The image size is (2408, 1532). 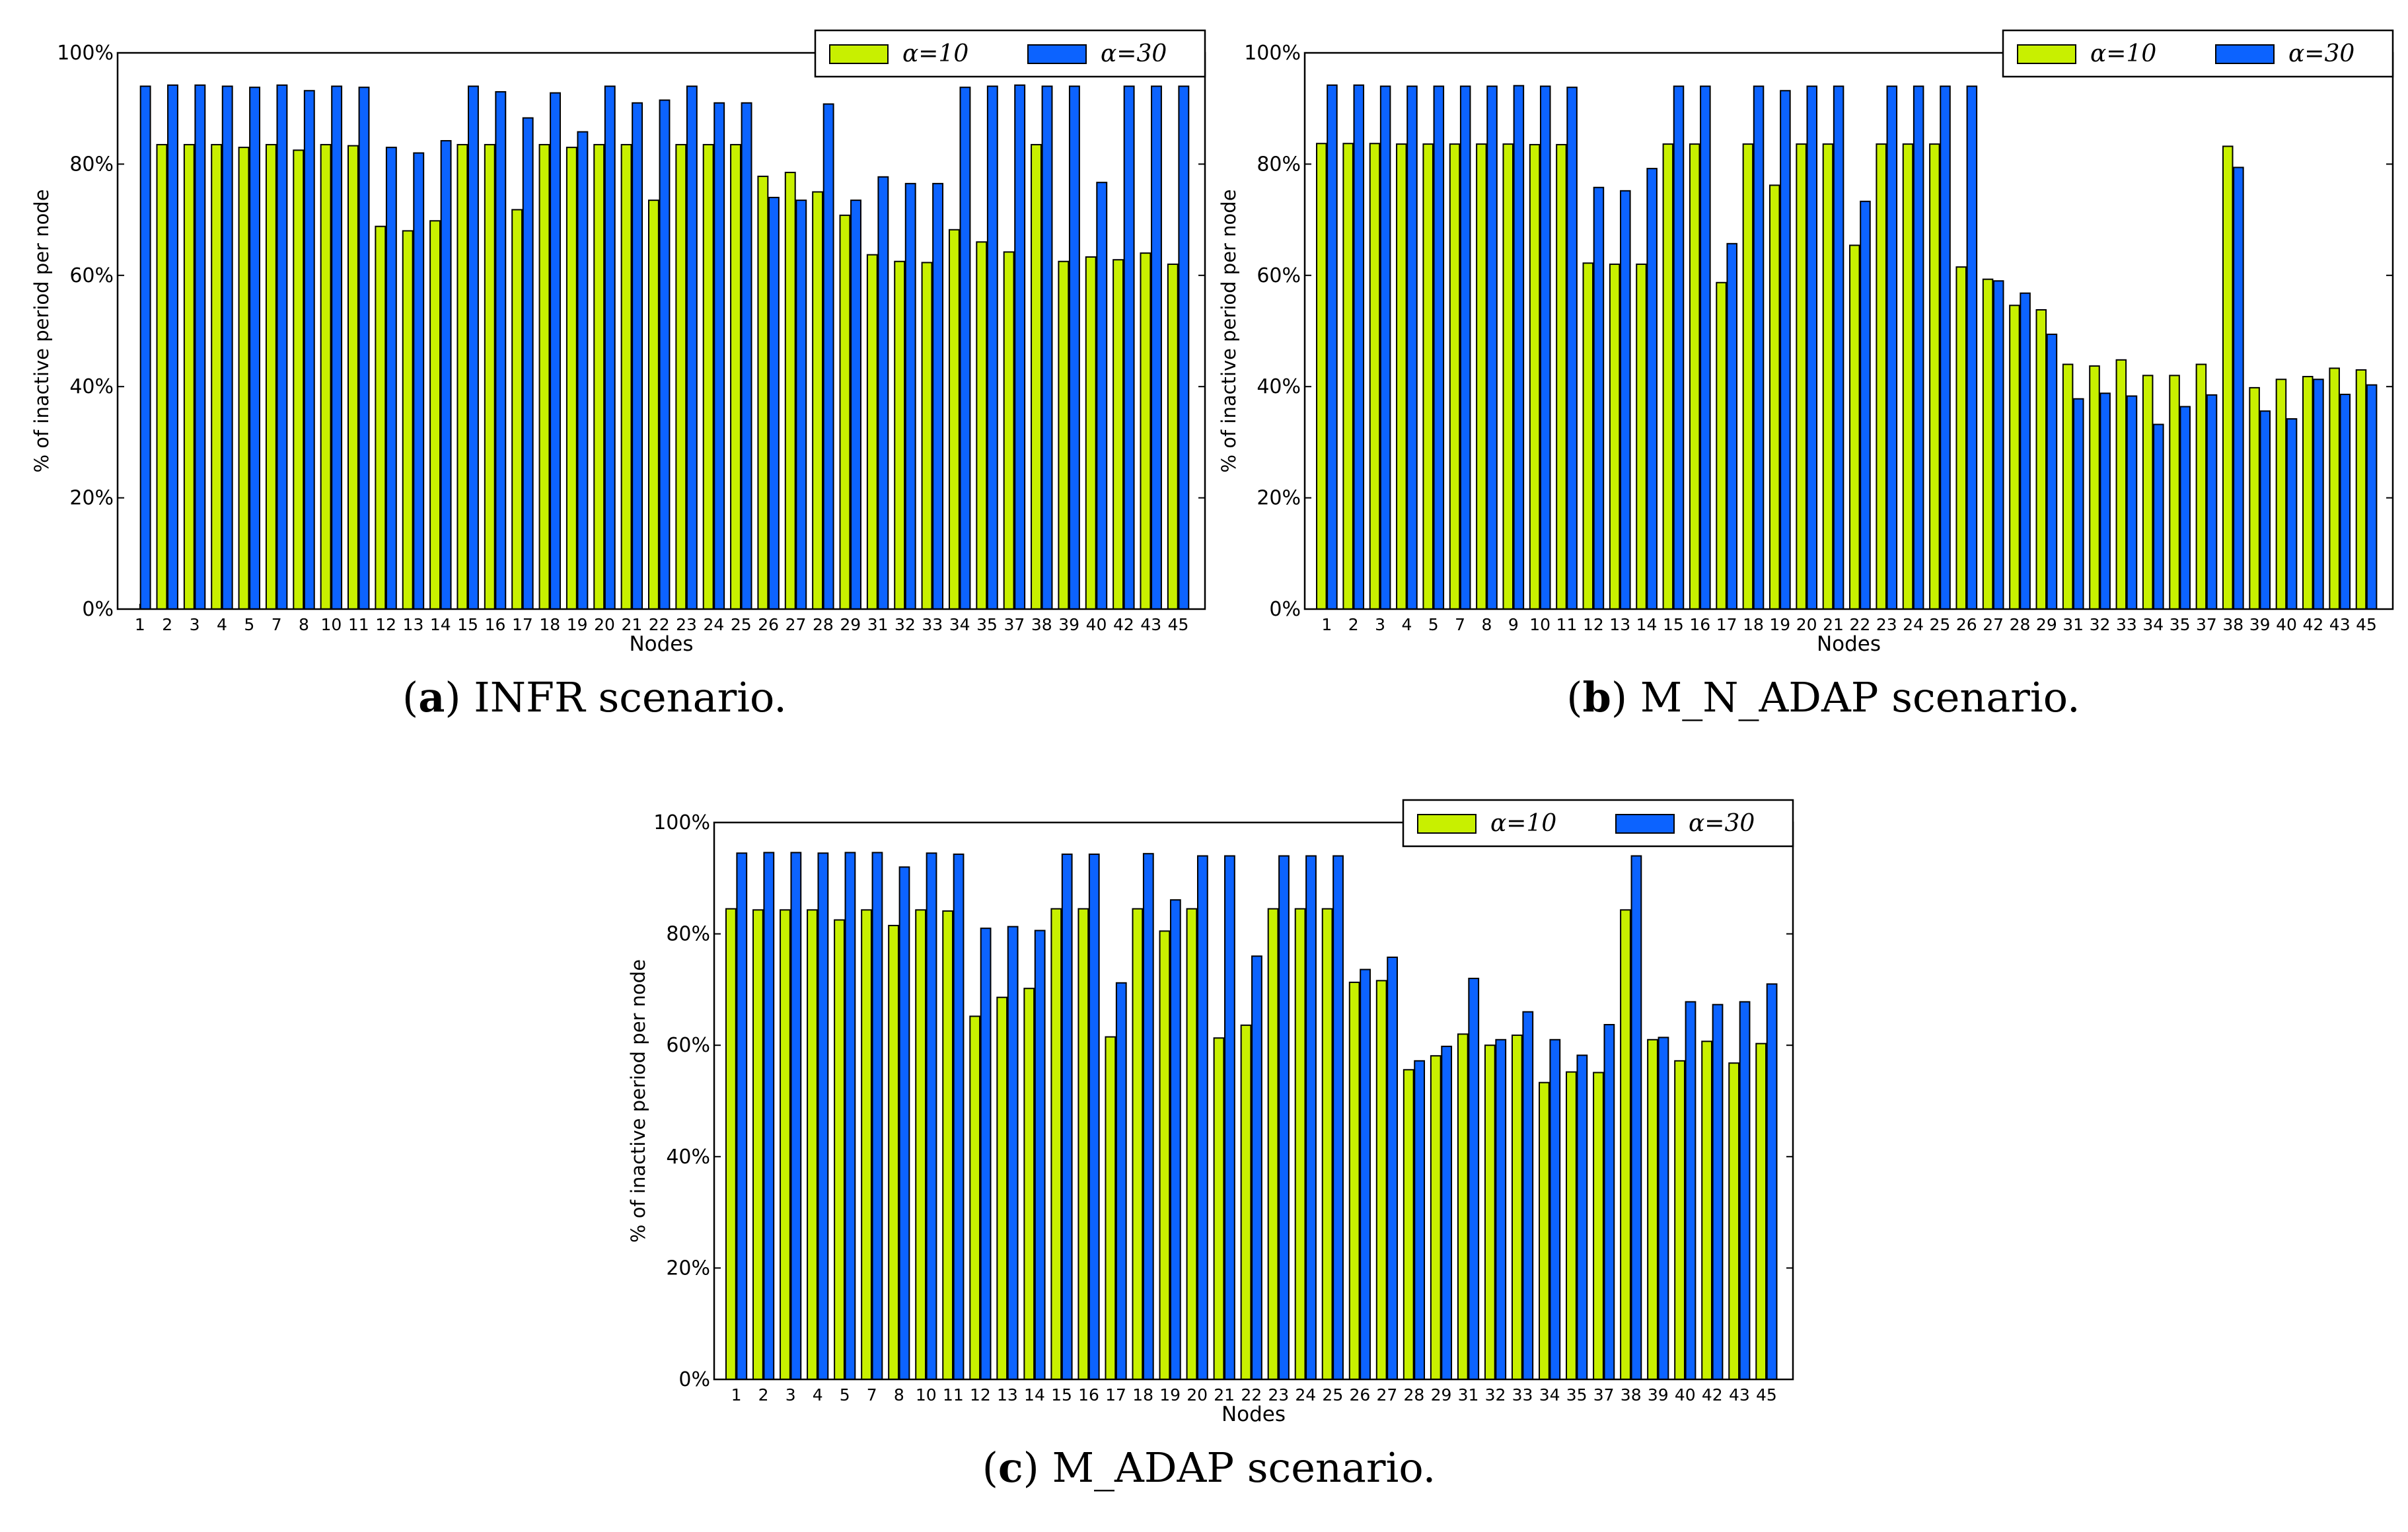 What do you see at coordinates (410, 697) in the screenshot?
I see `caption-letter: (` at bounding box center [410, 697].